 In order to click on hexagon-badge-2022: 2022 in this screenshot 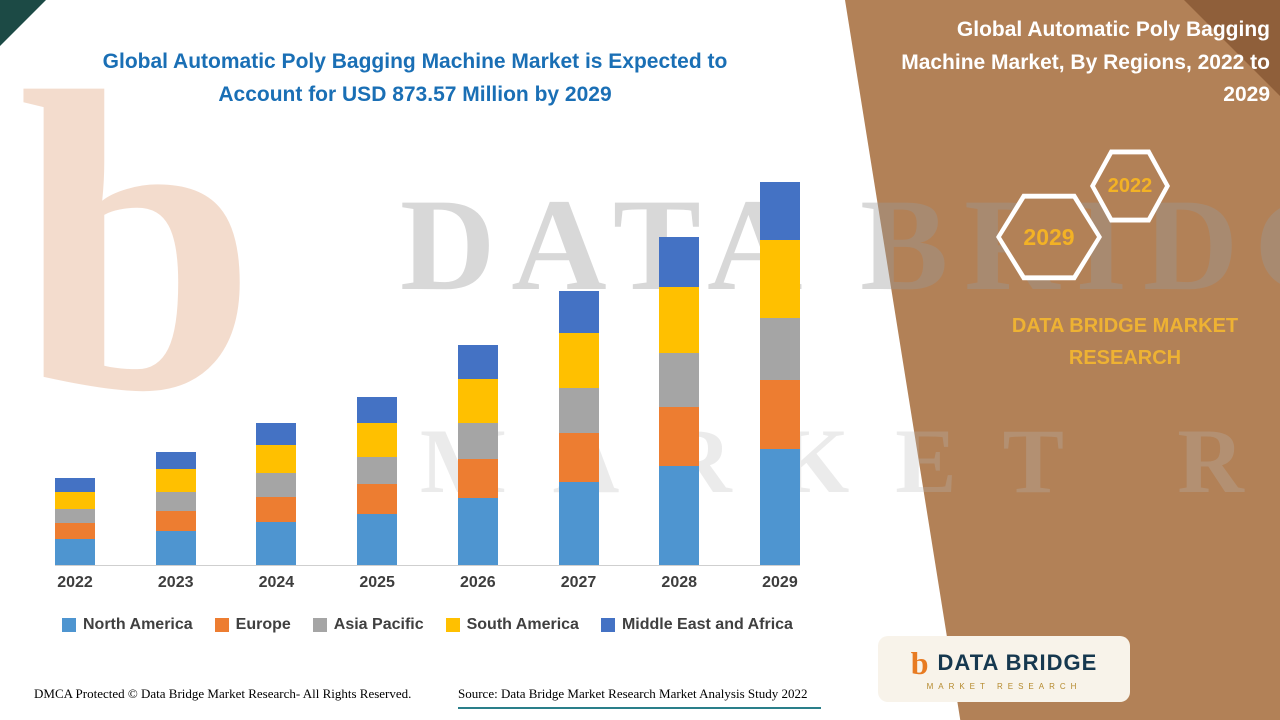, I will do `click(1130, 186)`.